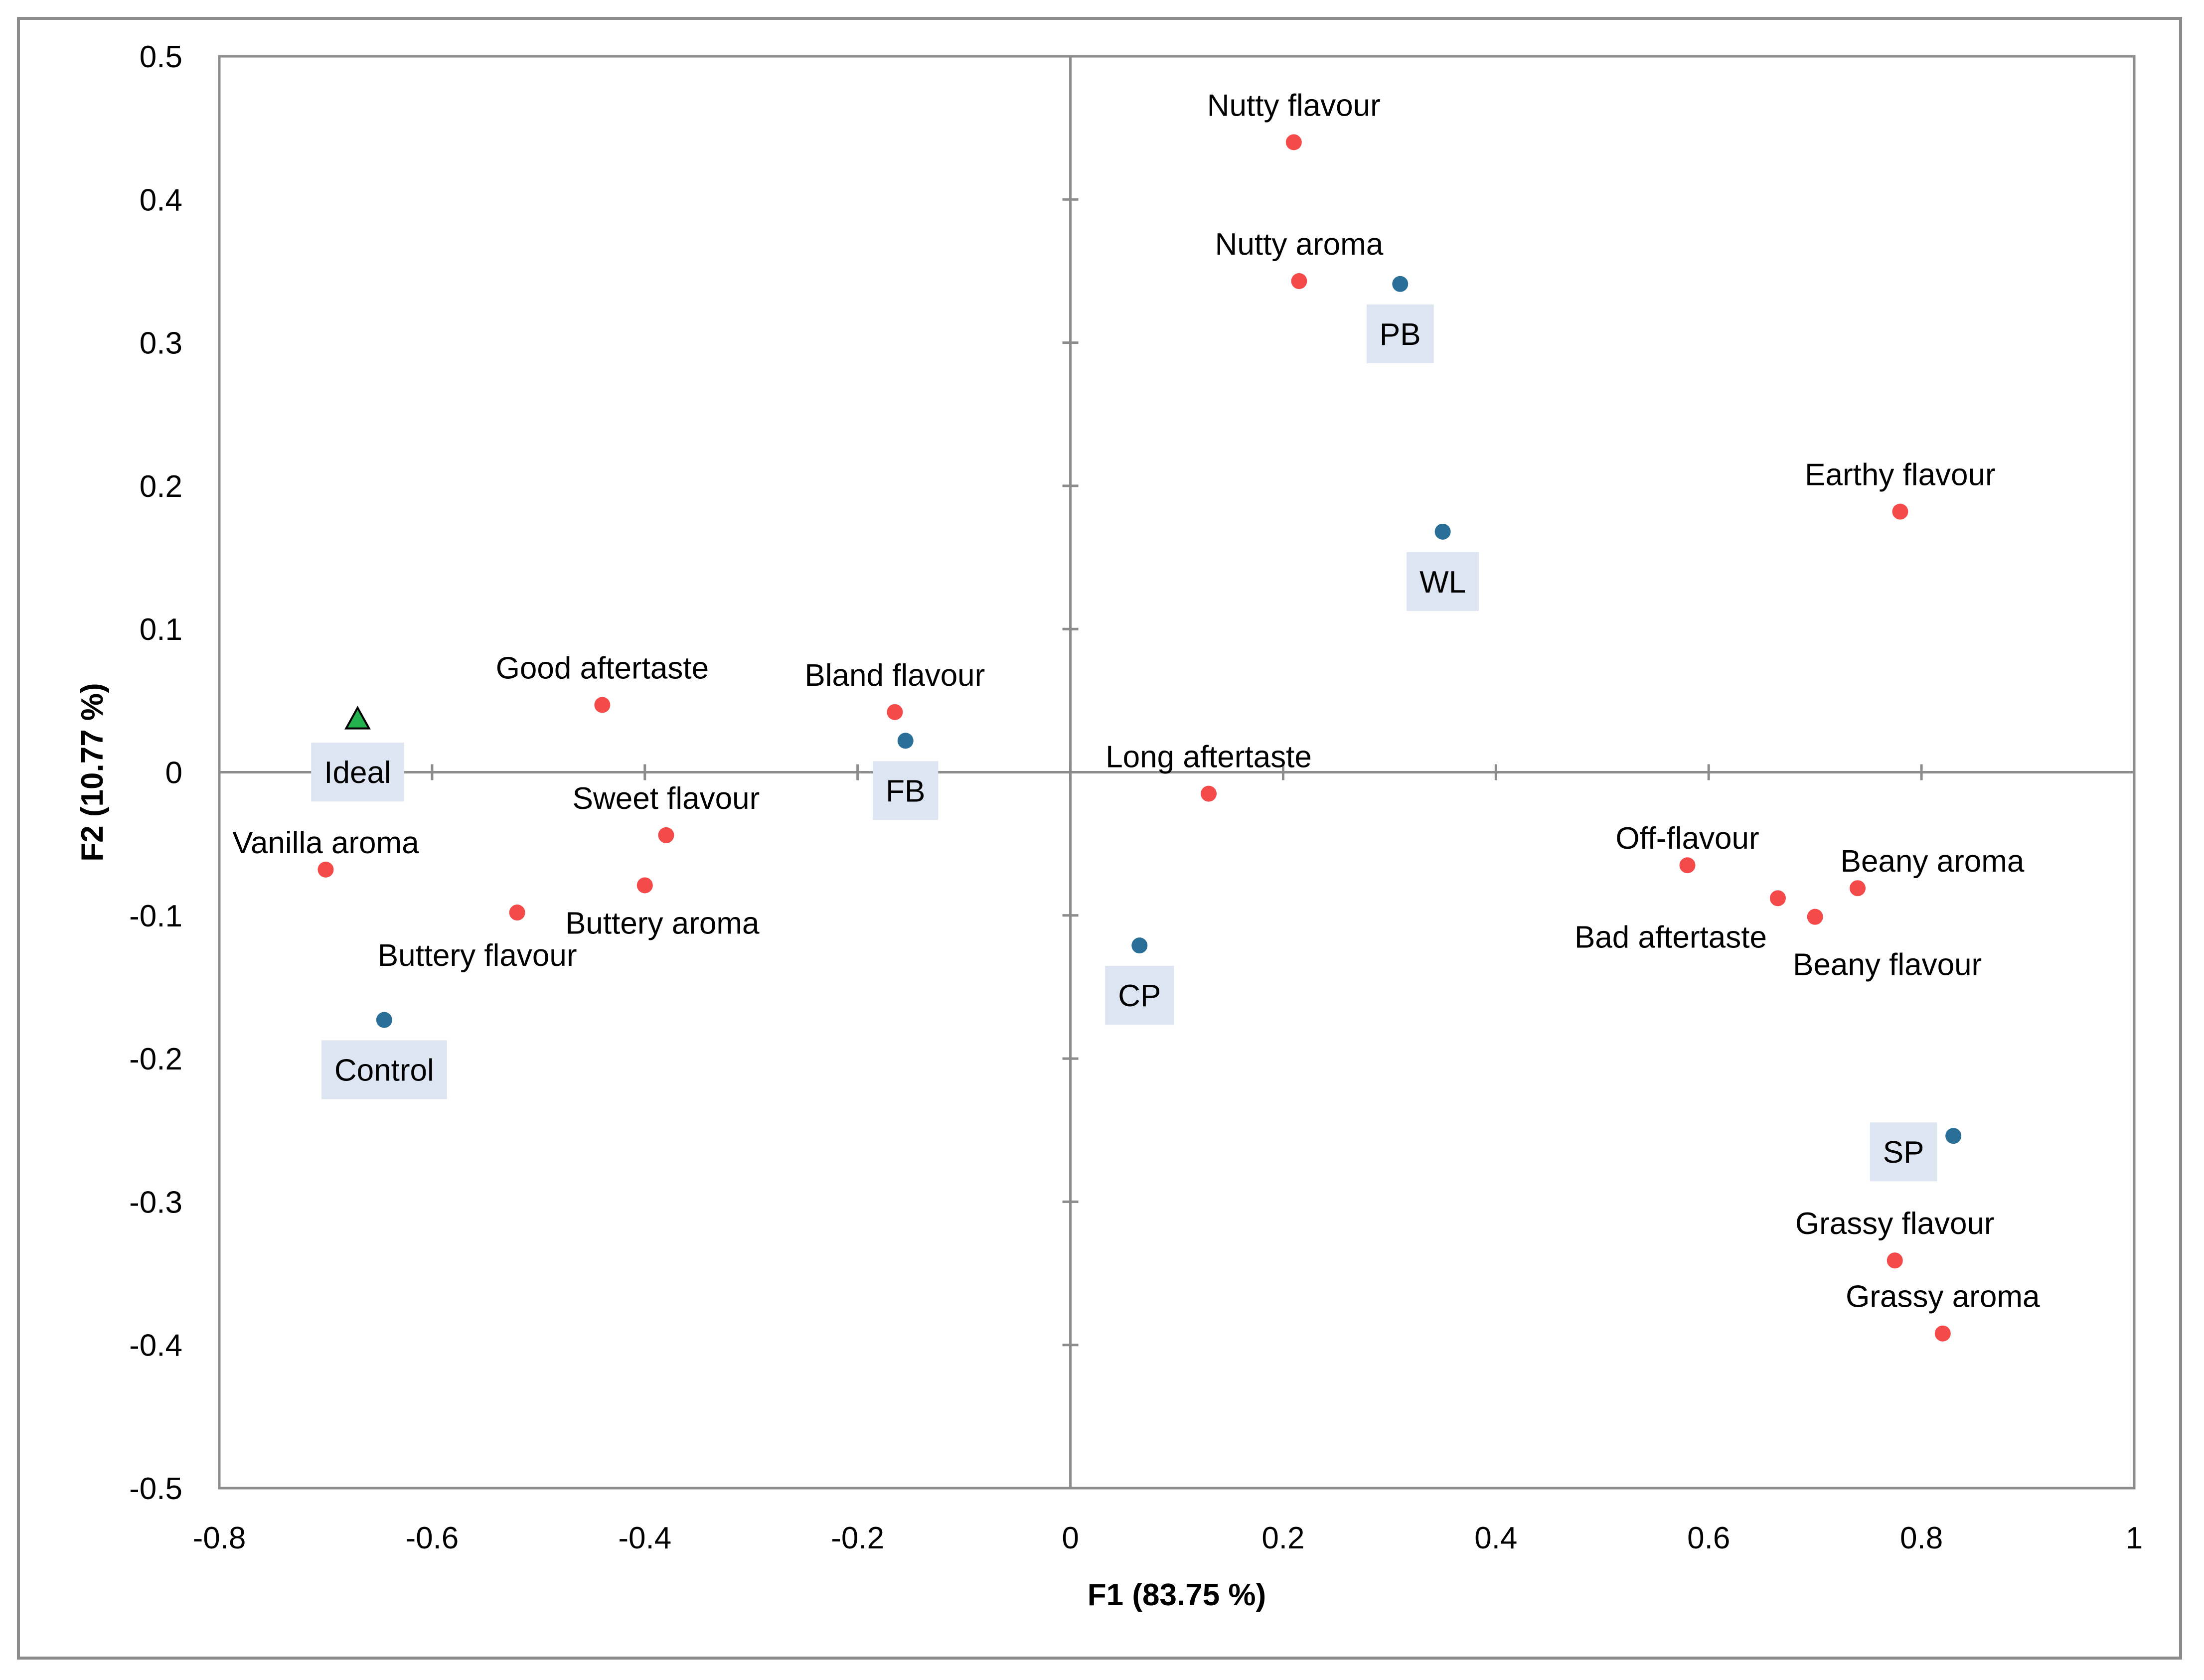 Image resolution: width=2204 pixels, height=1680 pixels. What do you see at coordinates (1709, 1538) in the screenshot?
I see `x-tick-label: 0.6` at bounding box center [1709, 1538].